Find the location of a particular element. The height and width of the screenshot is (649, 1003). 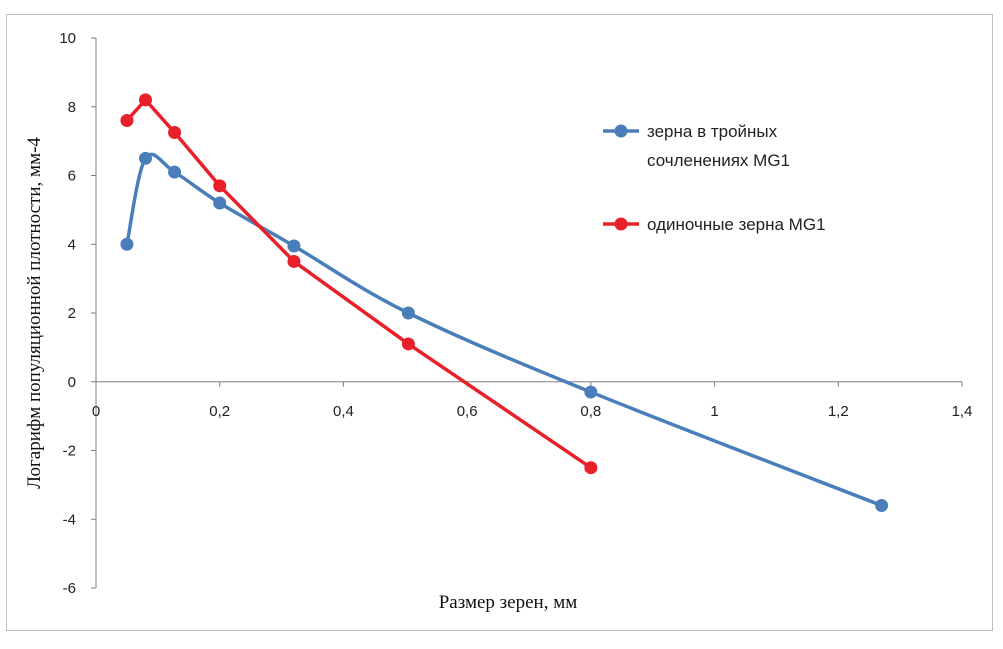

y-ticks: 10 8 6 4 2 0 -2 -4 -6 is located at coordinates (77, 313).